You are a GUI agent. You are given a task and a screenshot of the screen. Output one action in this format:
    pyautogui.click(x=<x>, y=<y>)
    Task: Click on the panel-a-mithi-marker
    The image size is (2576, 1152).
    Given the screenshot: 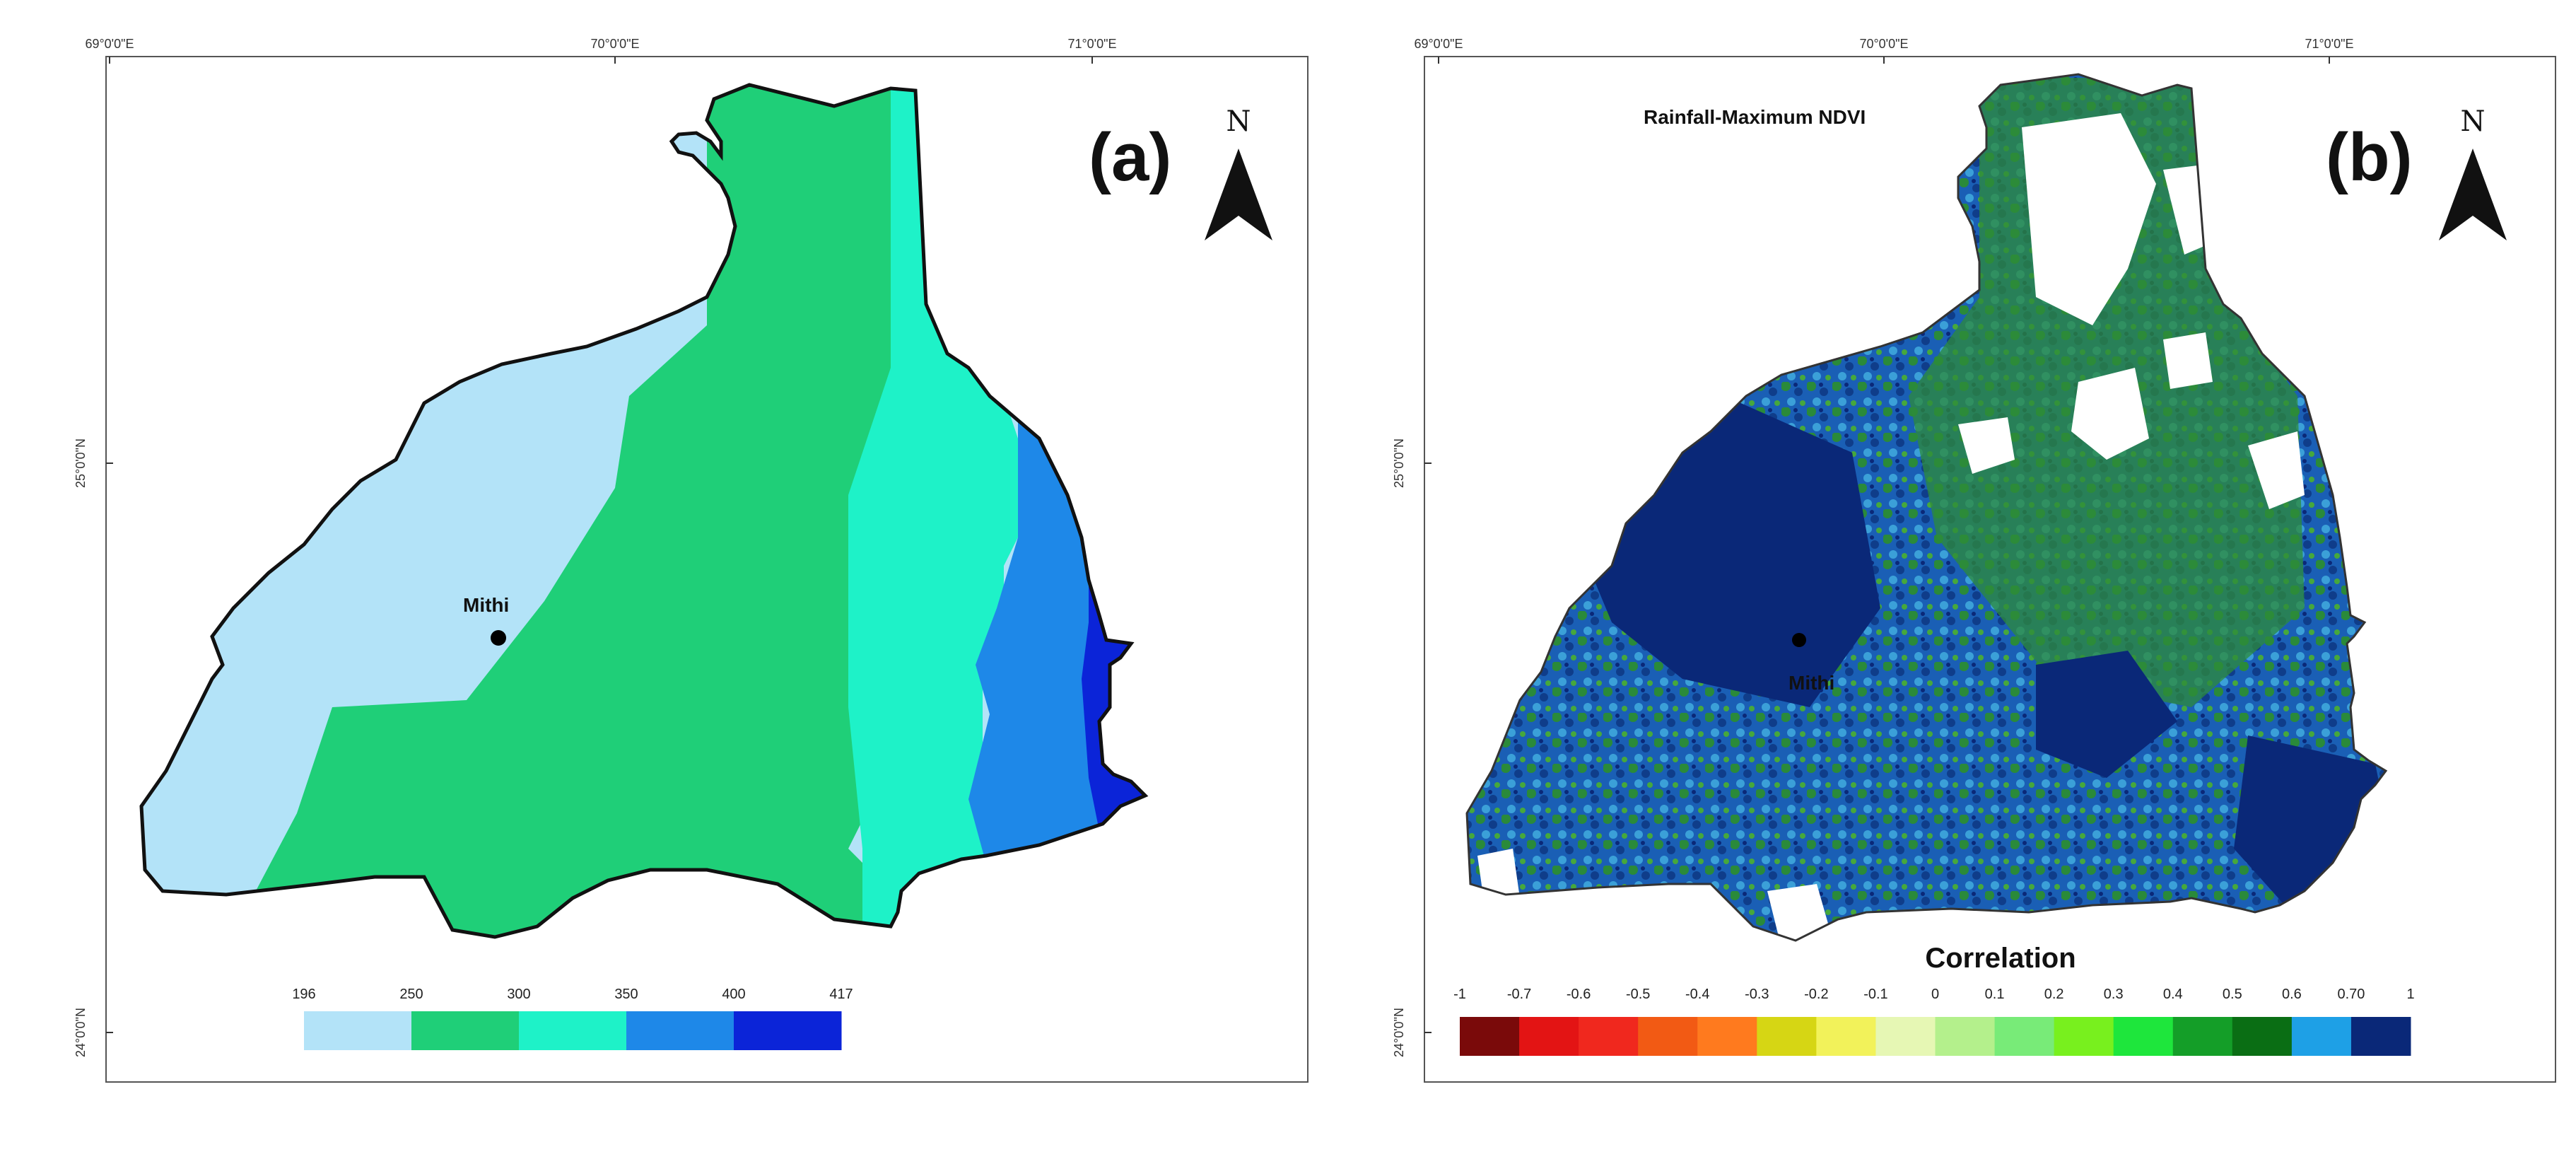 What is the action you would take?
    pyautogui.click(x=499, y=638)
    